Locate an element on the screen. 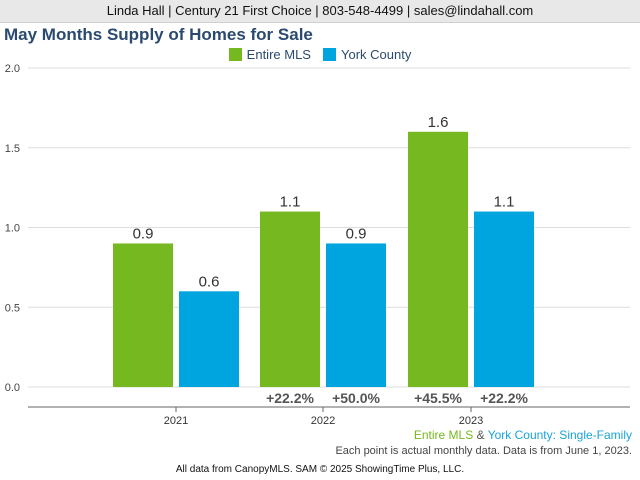 Image resolution: width=640 pixels, height=480 pixels. legend: Entire MLS York County is located at coordinates (320, 54).